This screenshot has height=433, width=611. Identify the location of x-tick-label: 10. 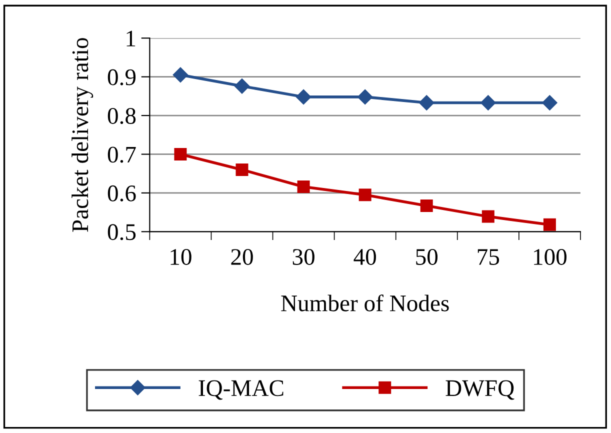
(181, 257).